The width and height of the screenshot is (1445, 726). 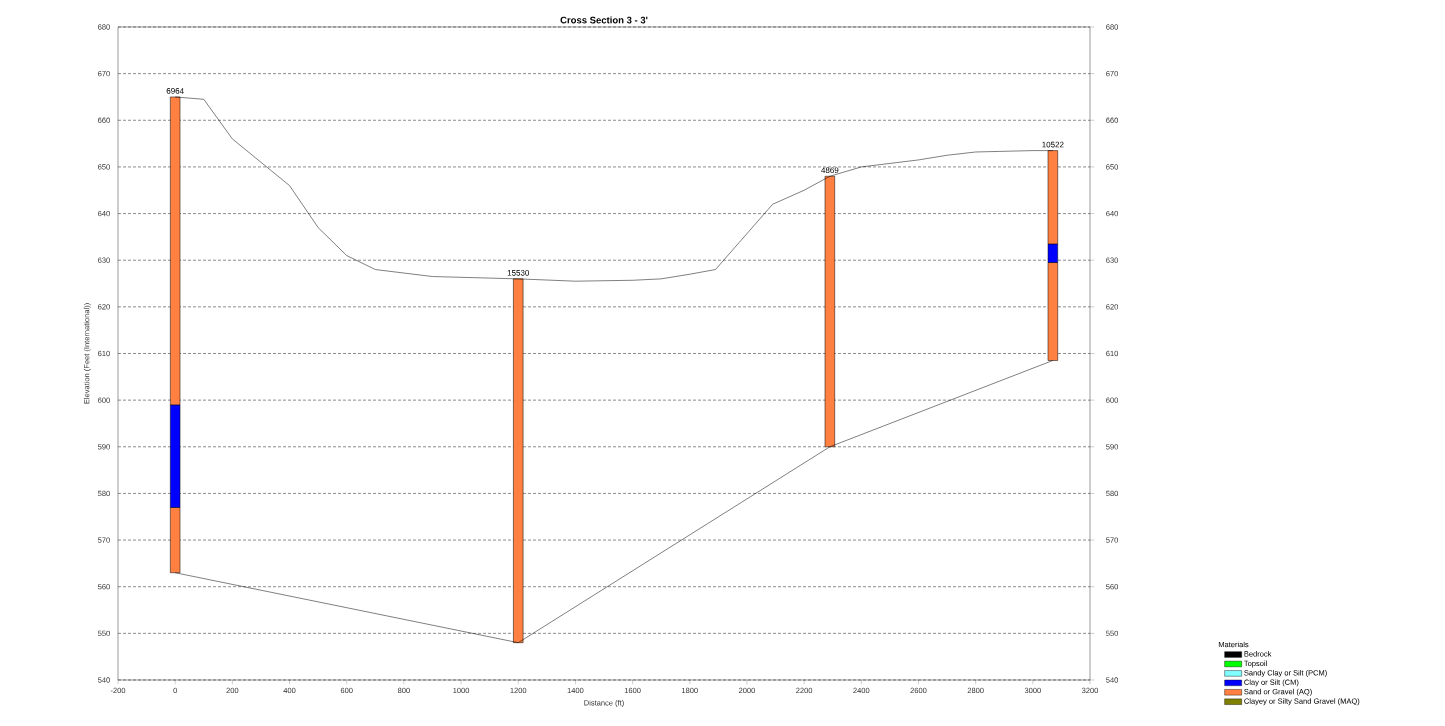 I want to click on annotation: 15530, so click(x=518, y=273).